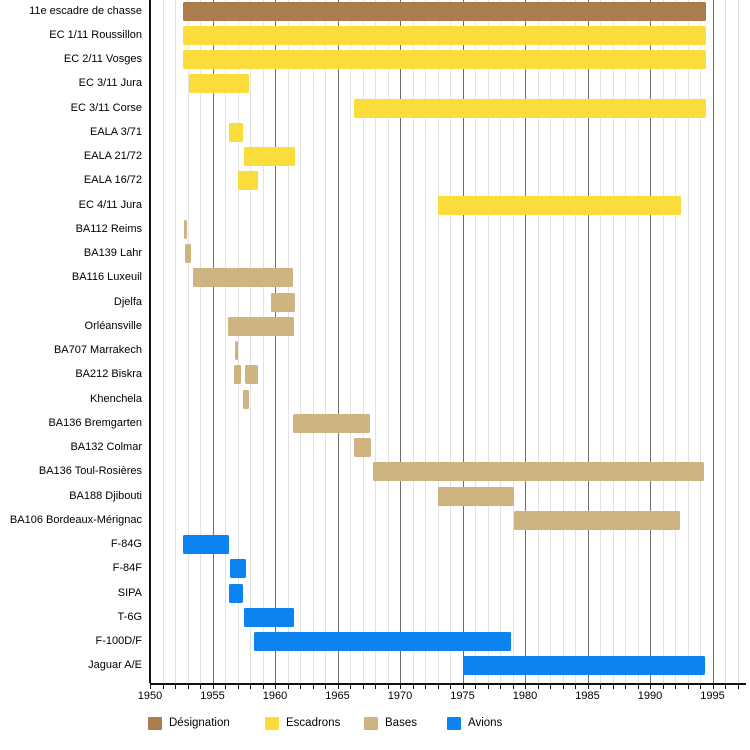 This screenshot has height=750, width=750. I want to click on row-label: Jaguar A/E, so click(115, 665).